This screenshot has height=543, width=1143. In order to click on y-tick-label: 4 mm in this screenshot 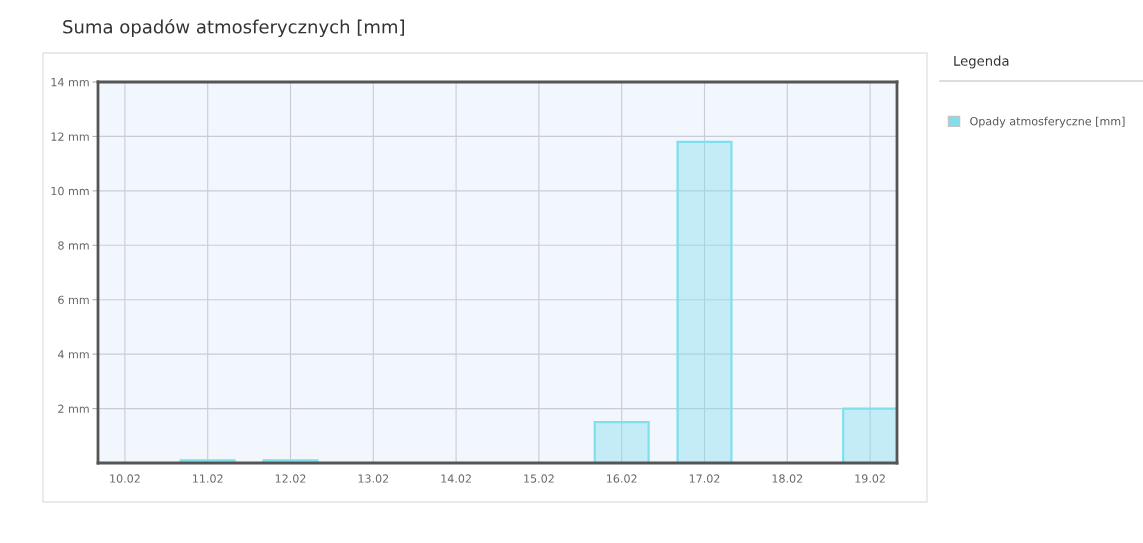, I will do `click(73, 354)`.